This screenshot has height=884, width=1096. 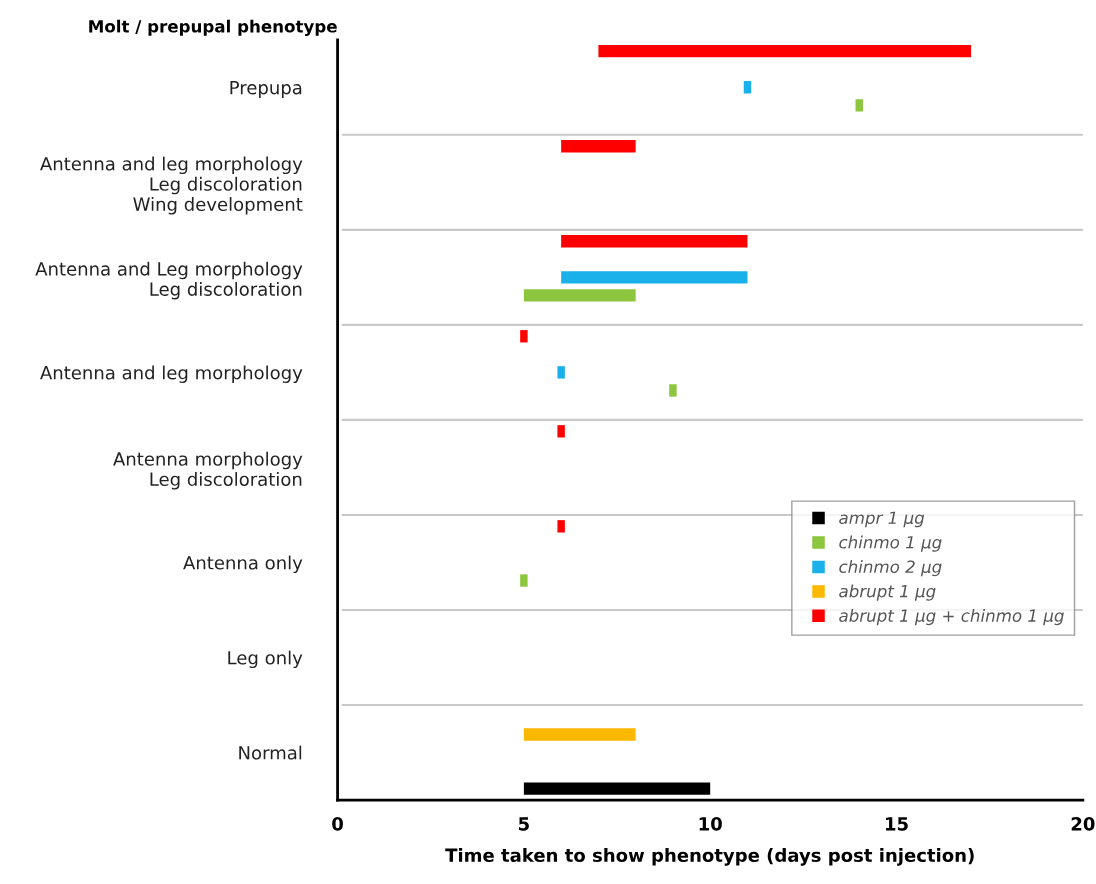 I want to click on x-tick-label: 20, so click(x=1083, y=824).